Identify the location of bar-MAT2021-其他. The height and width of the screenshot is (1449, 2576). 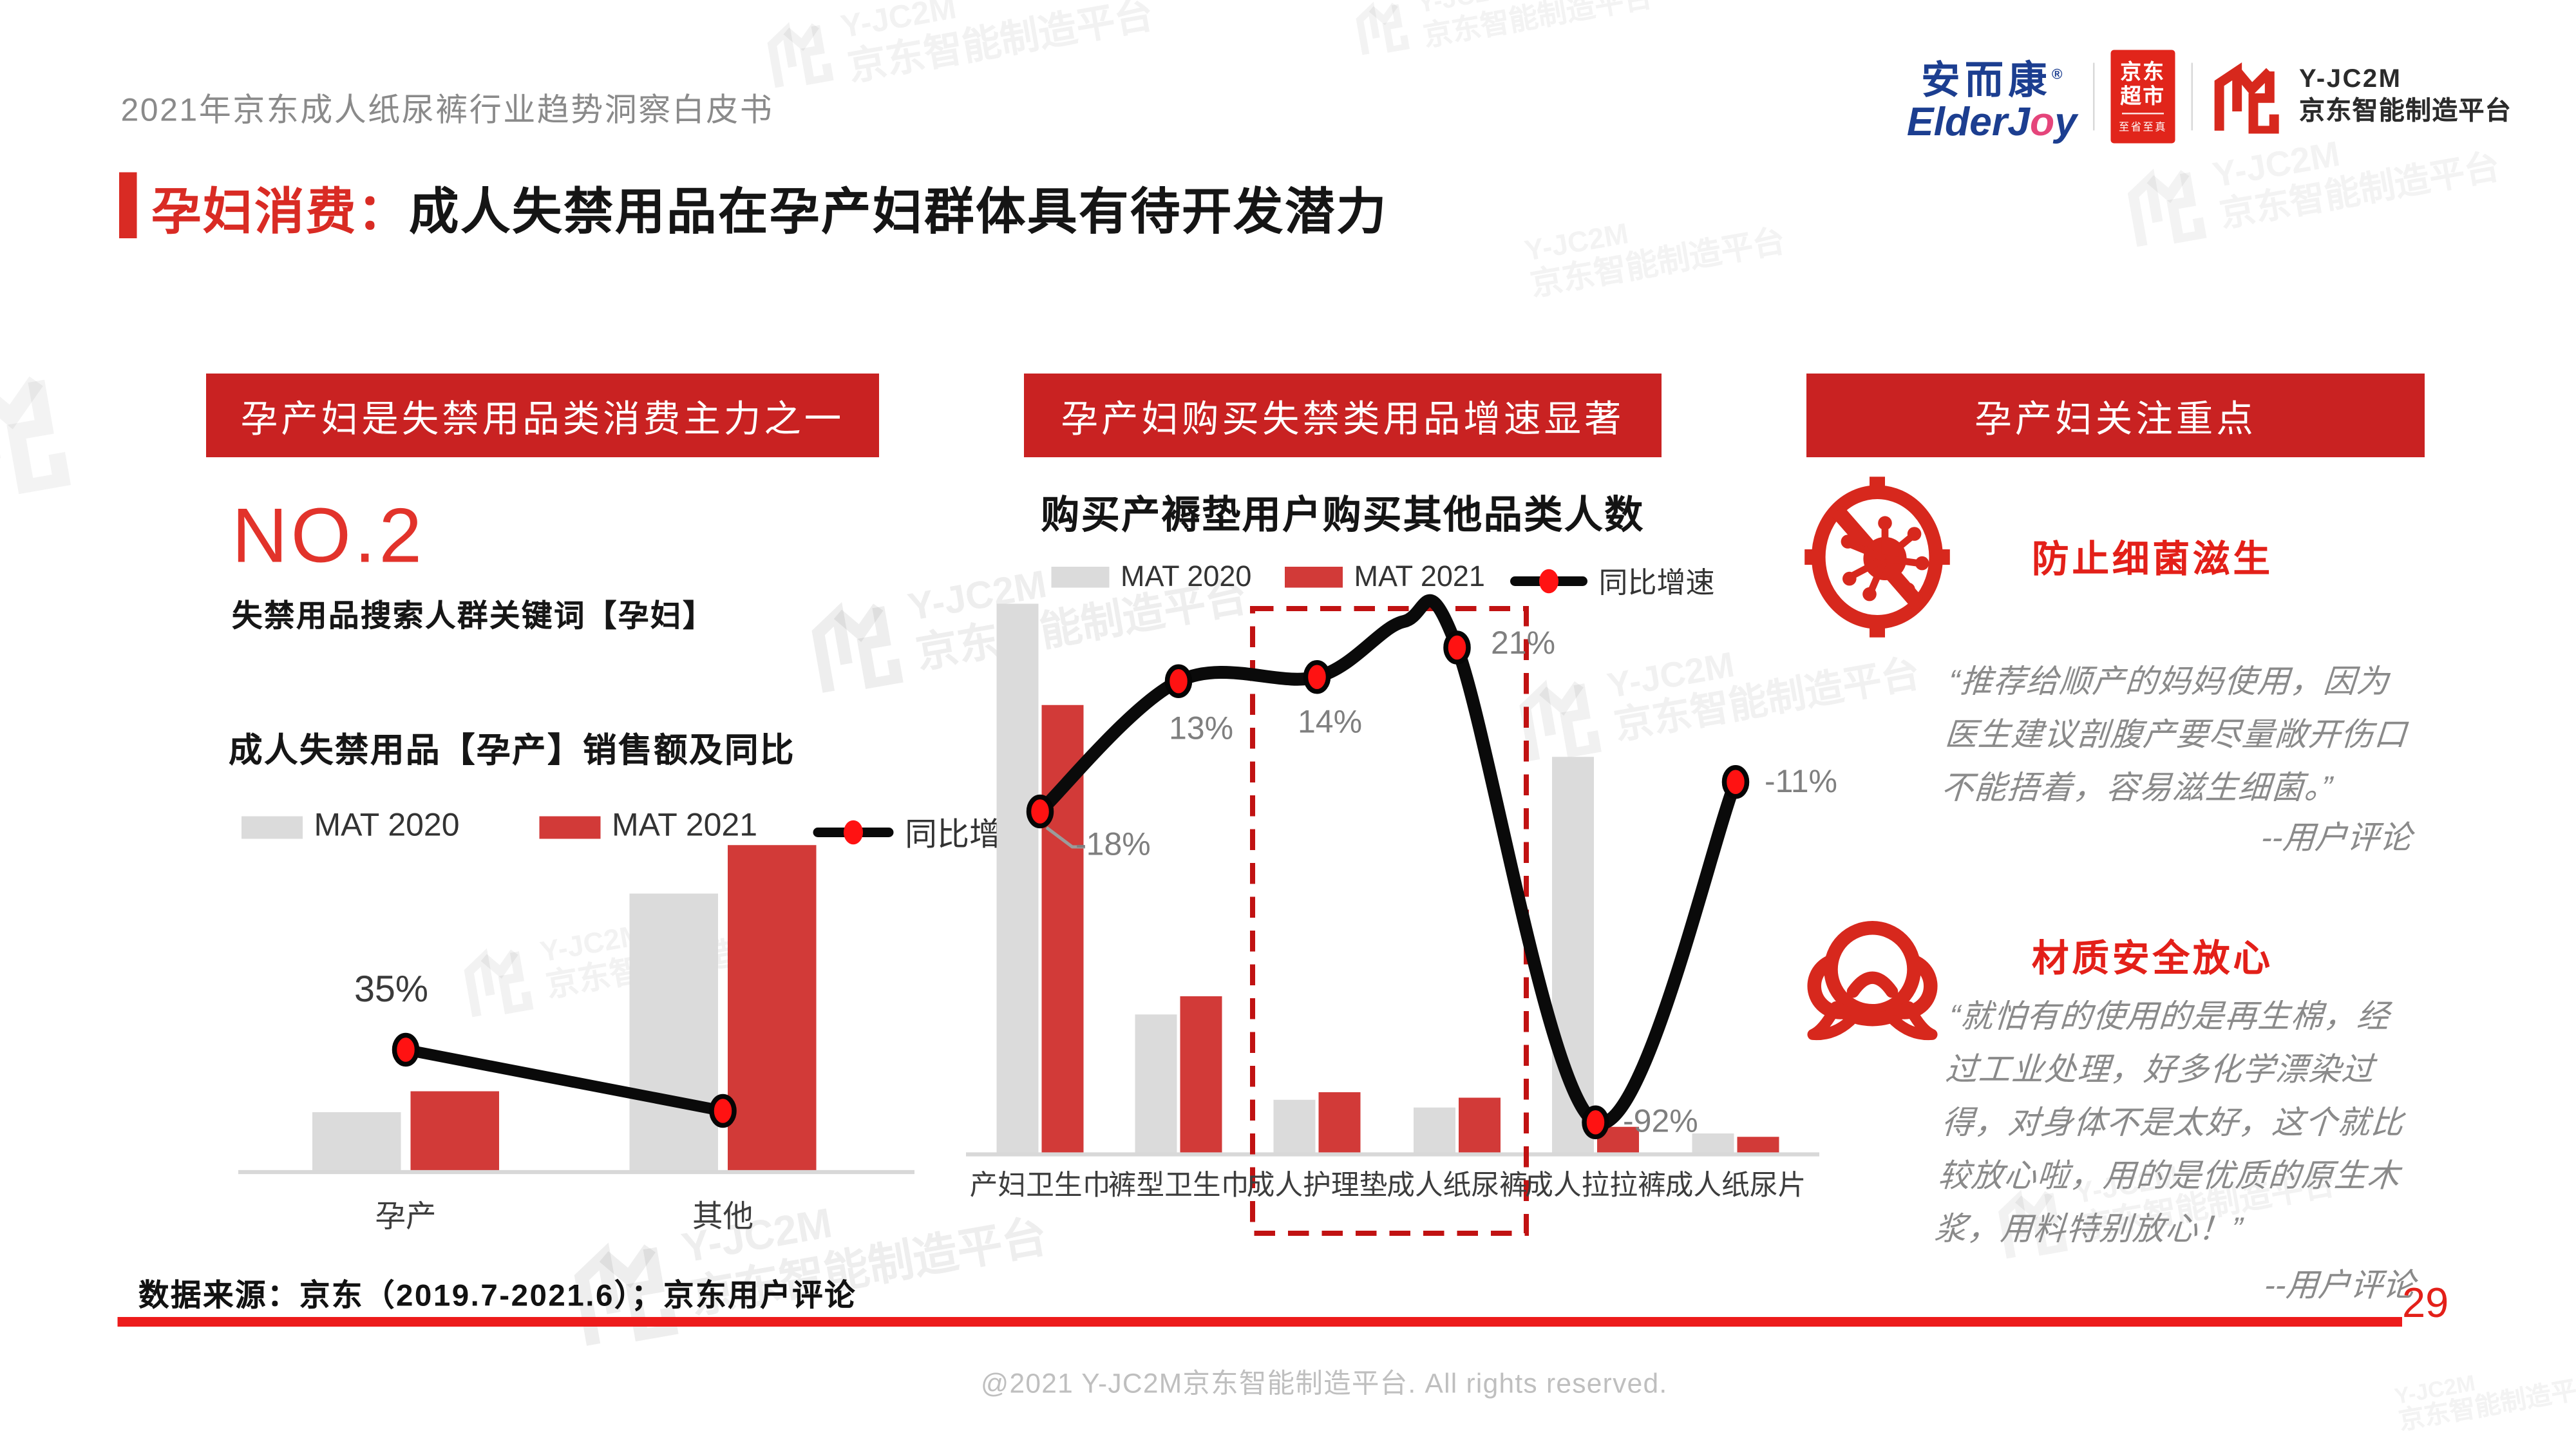
(773, 1008).